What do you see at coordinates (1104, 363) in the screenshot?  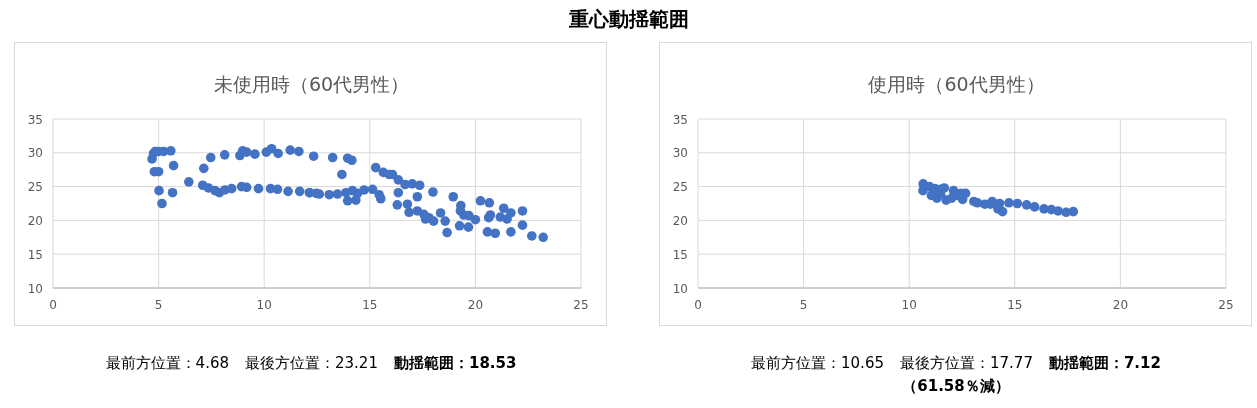 I see `text: 動揺範囲：7.12` at bounding box center [1104, 363].